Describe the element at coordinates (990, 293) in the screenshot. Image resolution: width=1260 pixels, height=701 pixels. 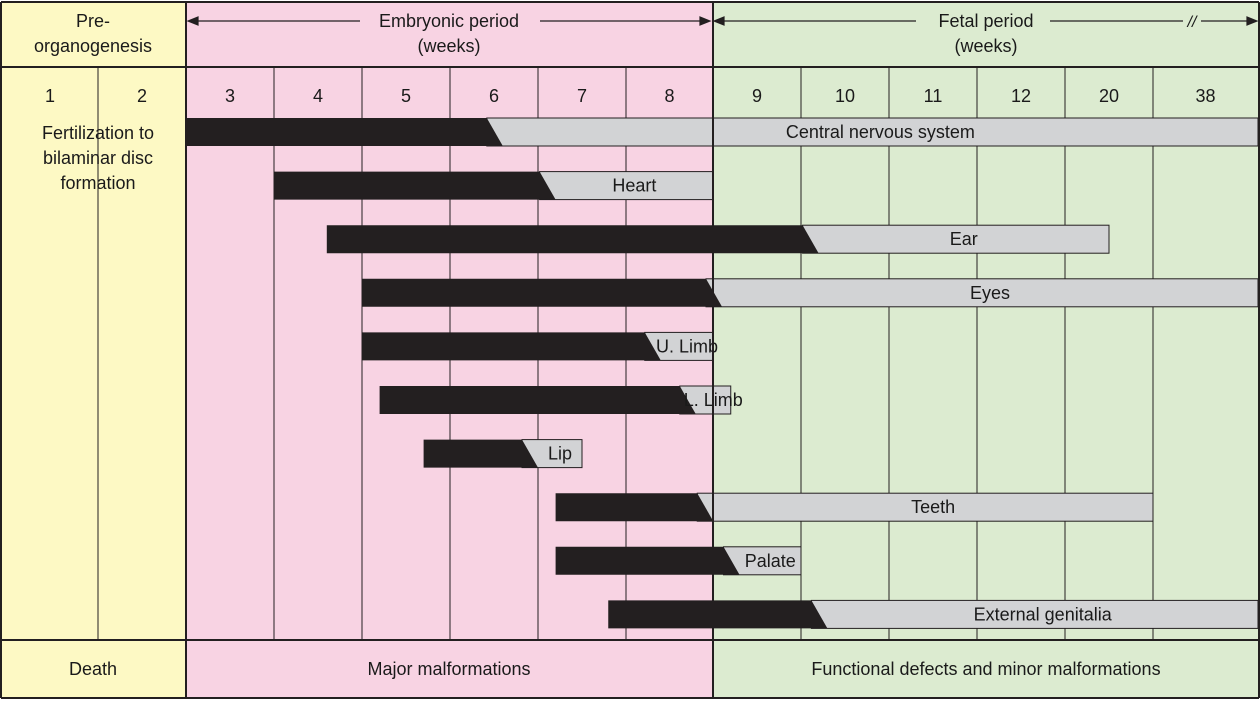
I see `organ-label-eyes: Eyes` at that location.